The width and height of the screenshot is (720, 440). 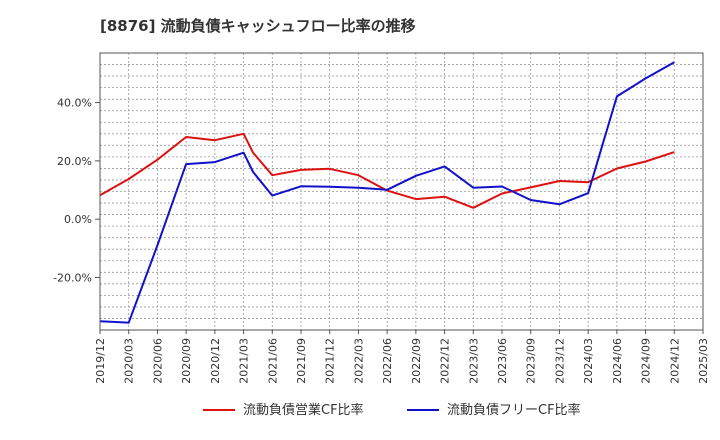 I want to click on x-tick-label: 2021/09, so click(x=301, y=361).